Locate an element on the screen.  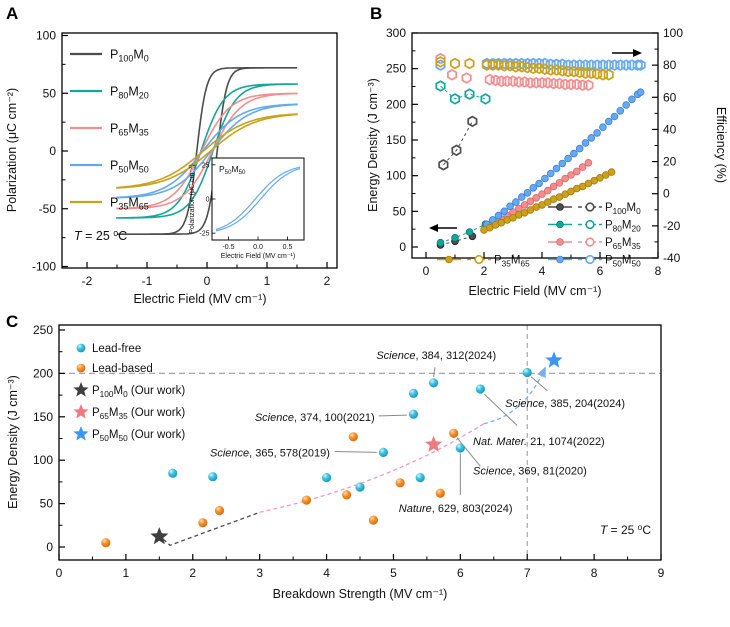
x-tick-label: -2 is located at coordinates (87, 281).